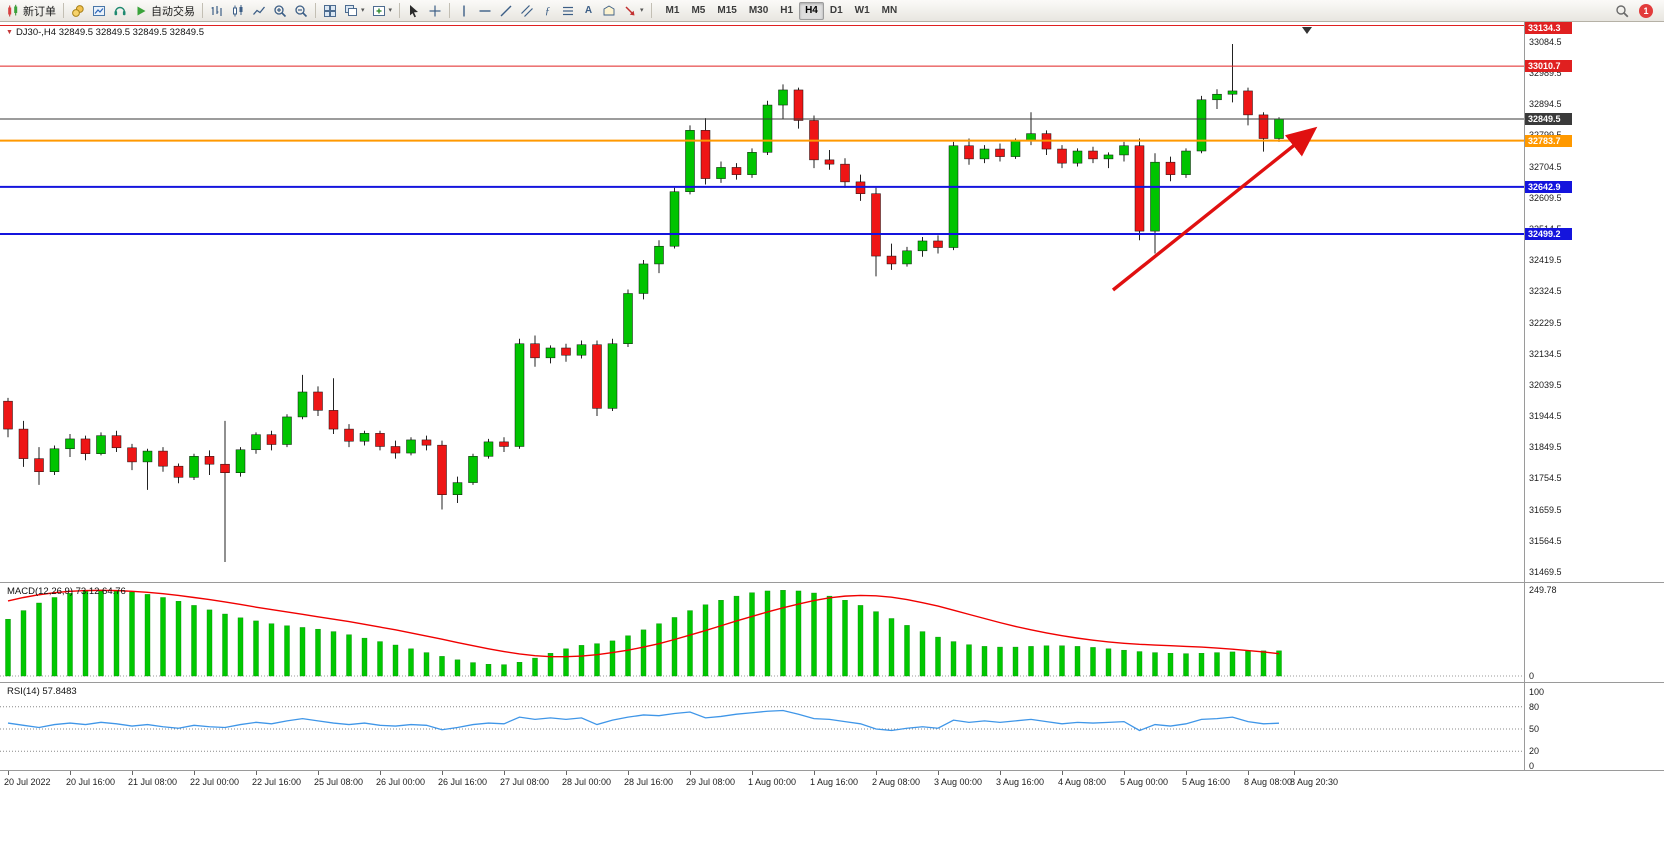  Describe the element at coordinates (339, 782) in the screenshot. I see `time-label: 25 Jul 08:00` at that location.